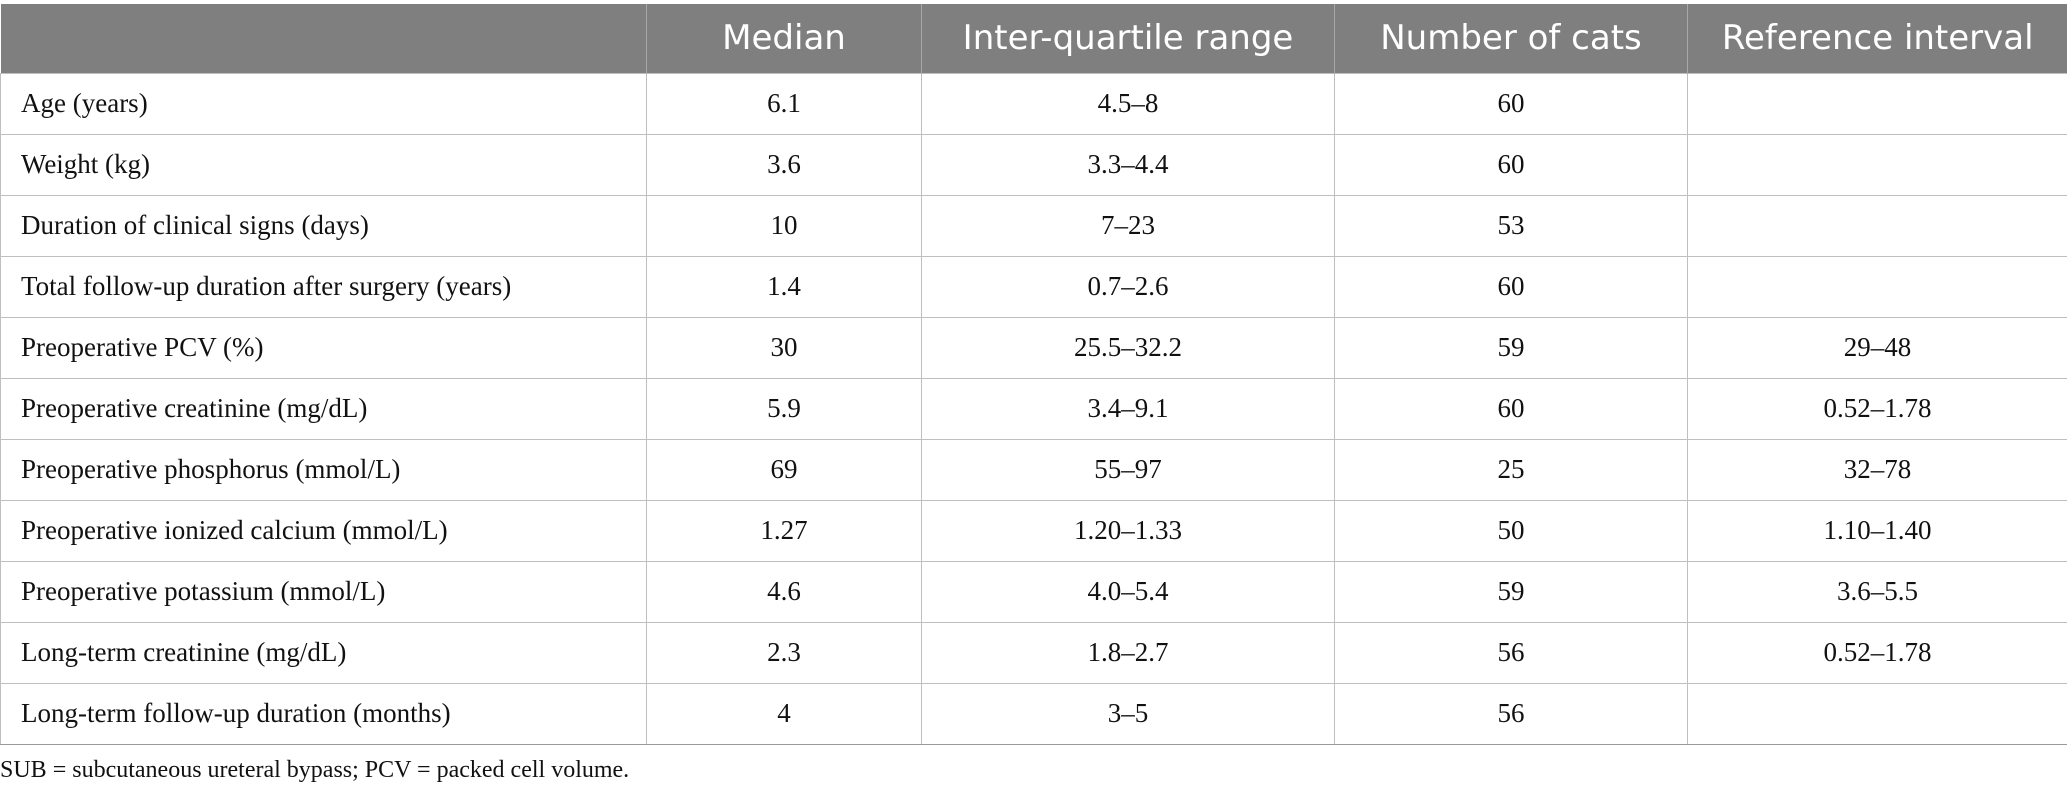 This screenshot has height=800, width=2067. Describe the element at coordinates (784, 164) in the screenshot. I see `median-cell: 3.6` at that location.